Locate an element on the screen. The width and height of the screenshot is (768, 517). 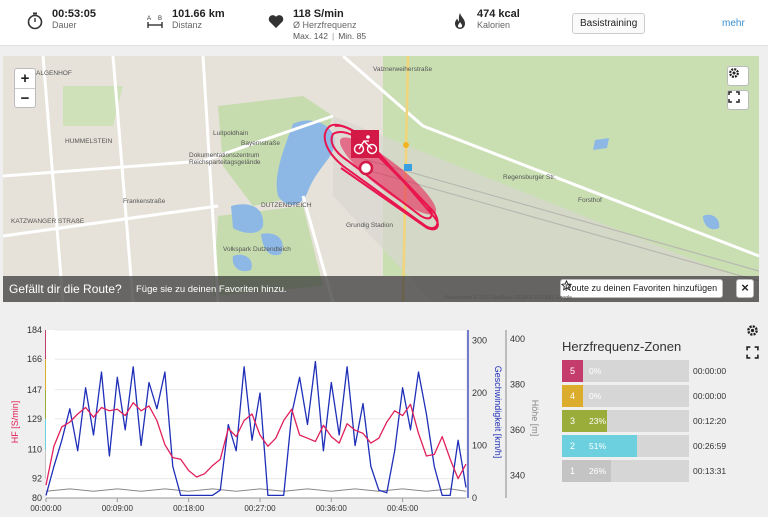
svg-text: B is located at coordinates (160, 19).